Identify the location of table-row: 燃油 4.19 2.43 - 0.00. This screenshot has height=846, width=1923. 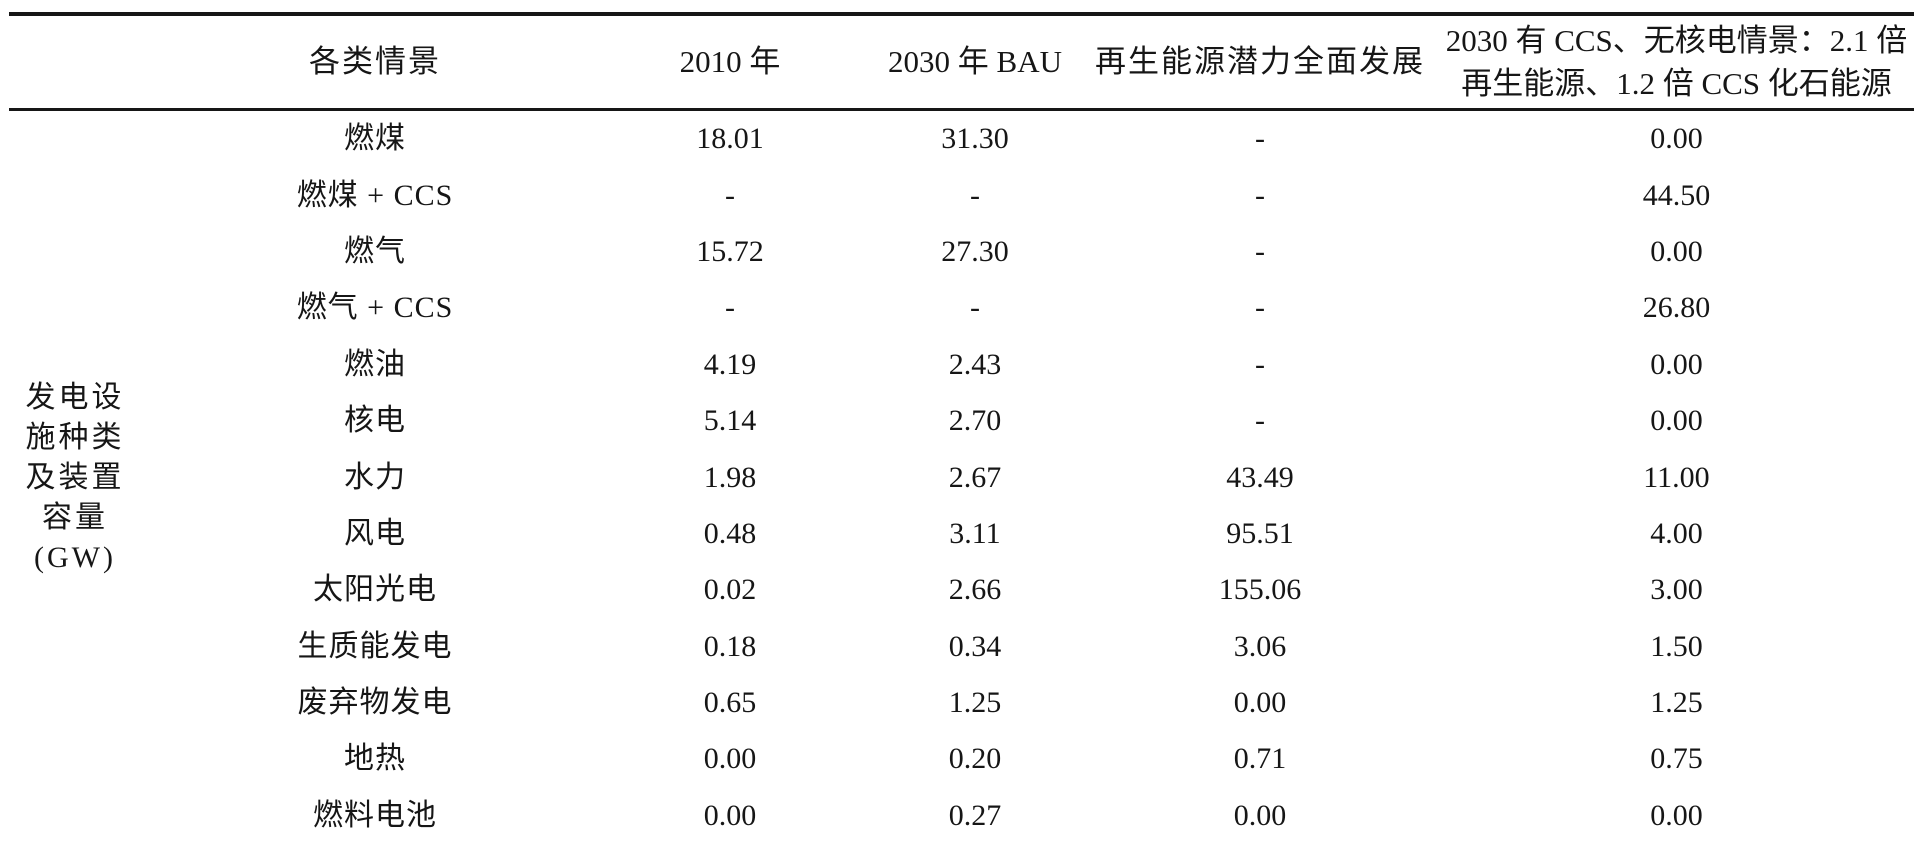
(961, 365).